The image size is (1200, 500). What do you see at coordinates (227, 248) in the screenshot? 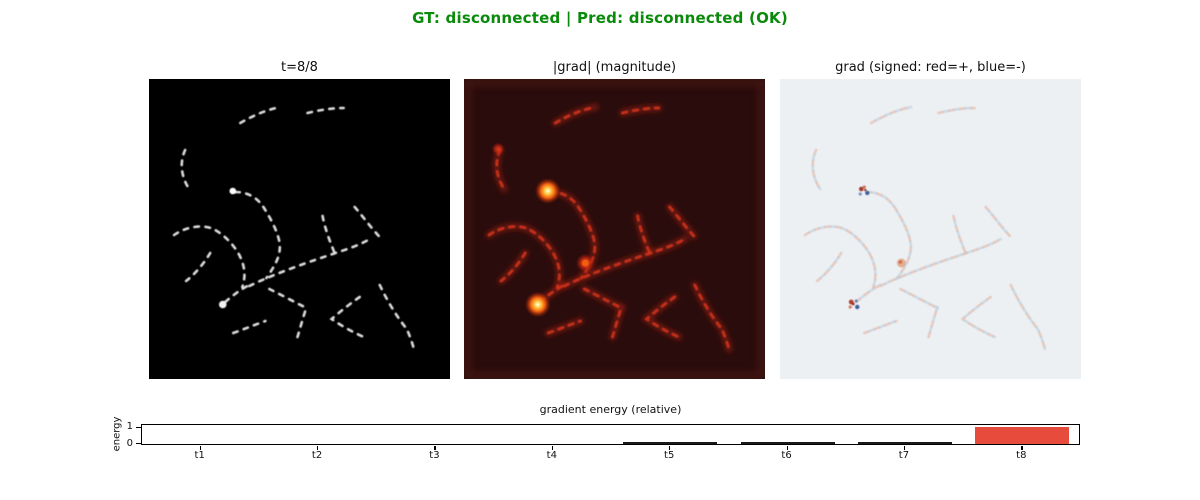
I see `bright-dots` at bounding box center [227, 248].